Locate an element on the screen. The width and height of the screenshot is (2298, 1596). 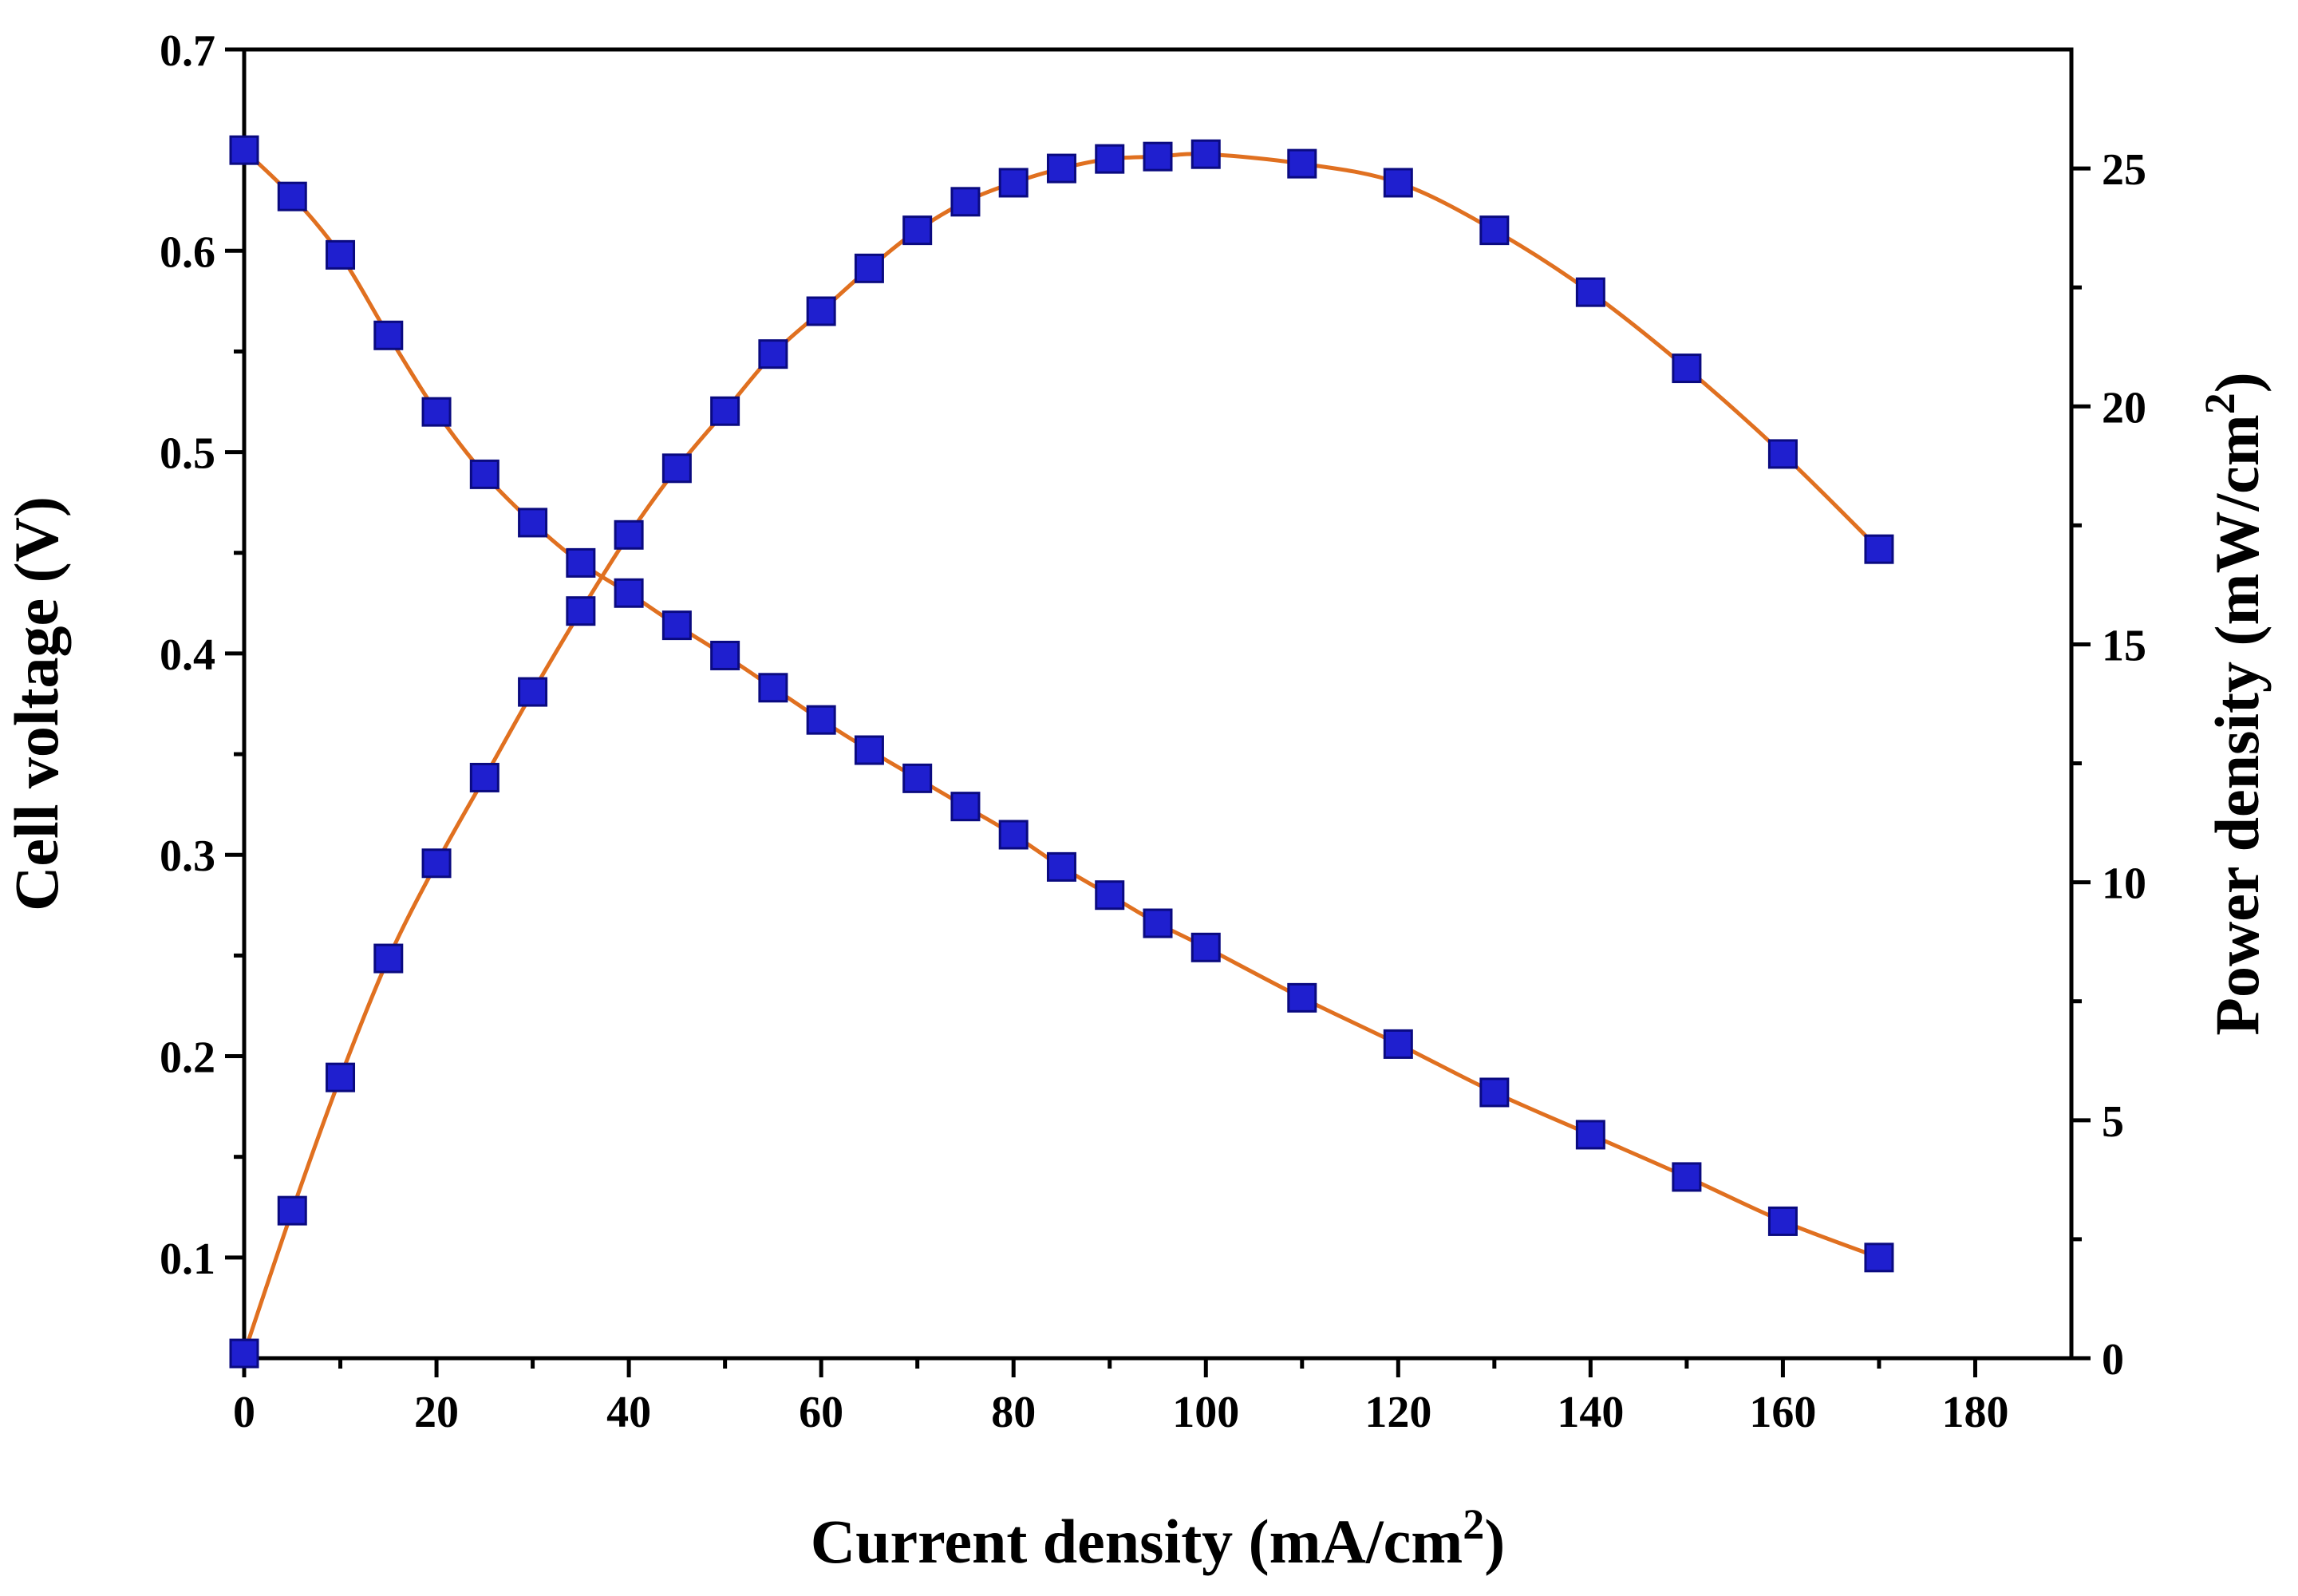
x-tick-label: 80 is located at coordinates (1014, 1412).